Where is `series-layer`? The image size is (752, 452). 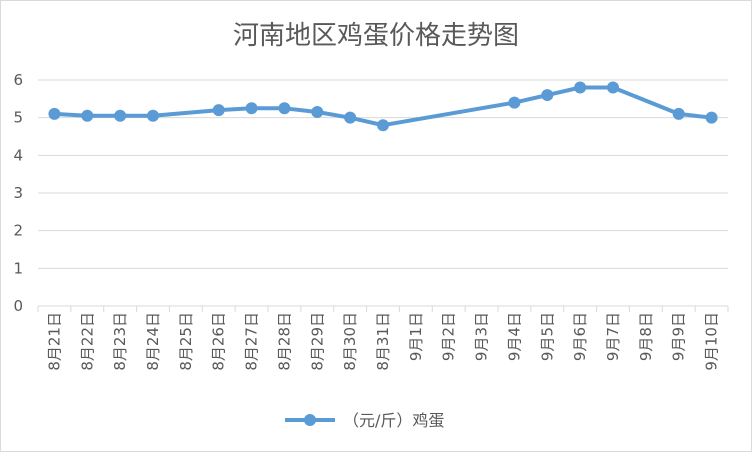 series-layer is located at coordinates (383, 106).